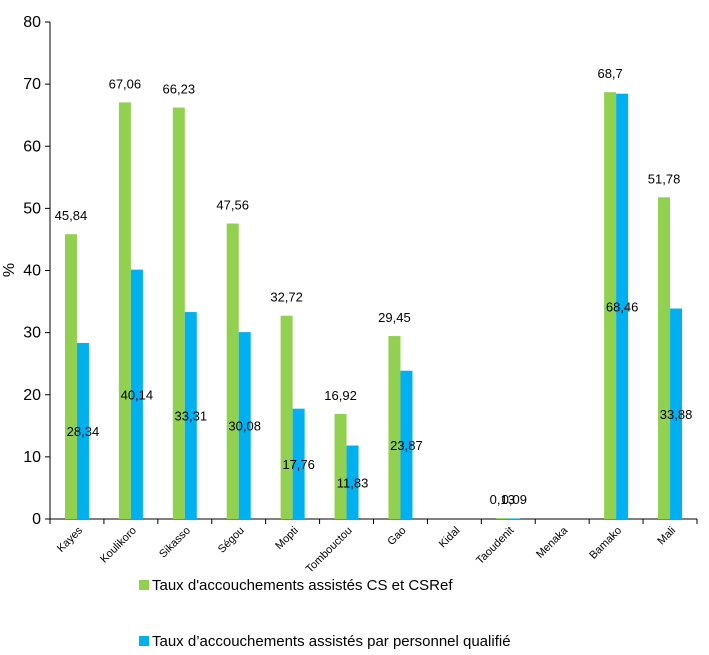 This screenshot has height=655, width=709. Describe the element at coordinates (666, 536) in the screenshot. I see `x-tick-label: Mali` at that location.